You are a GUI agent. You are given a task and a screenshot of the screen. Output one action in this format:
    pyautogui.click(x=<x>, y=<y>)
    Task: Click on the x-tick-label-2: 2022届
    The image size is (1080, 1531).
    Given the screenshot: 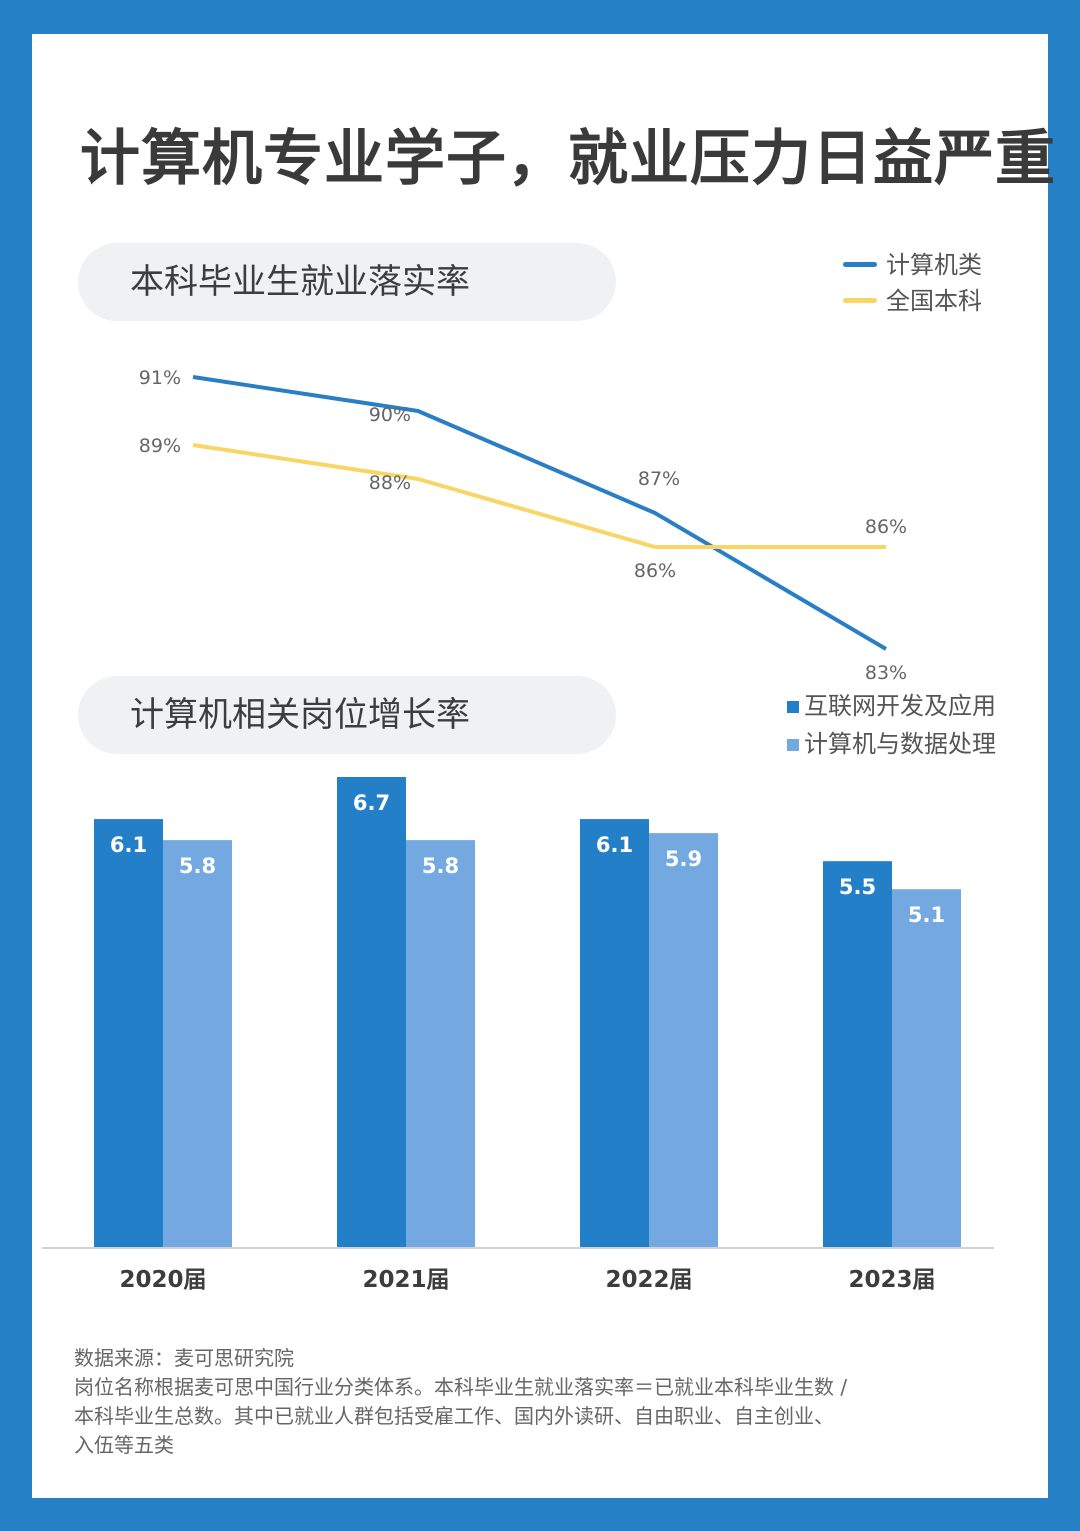 What is the action you would take?
    pyautogui.click(x=648, y=1280)
    